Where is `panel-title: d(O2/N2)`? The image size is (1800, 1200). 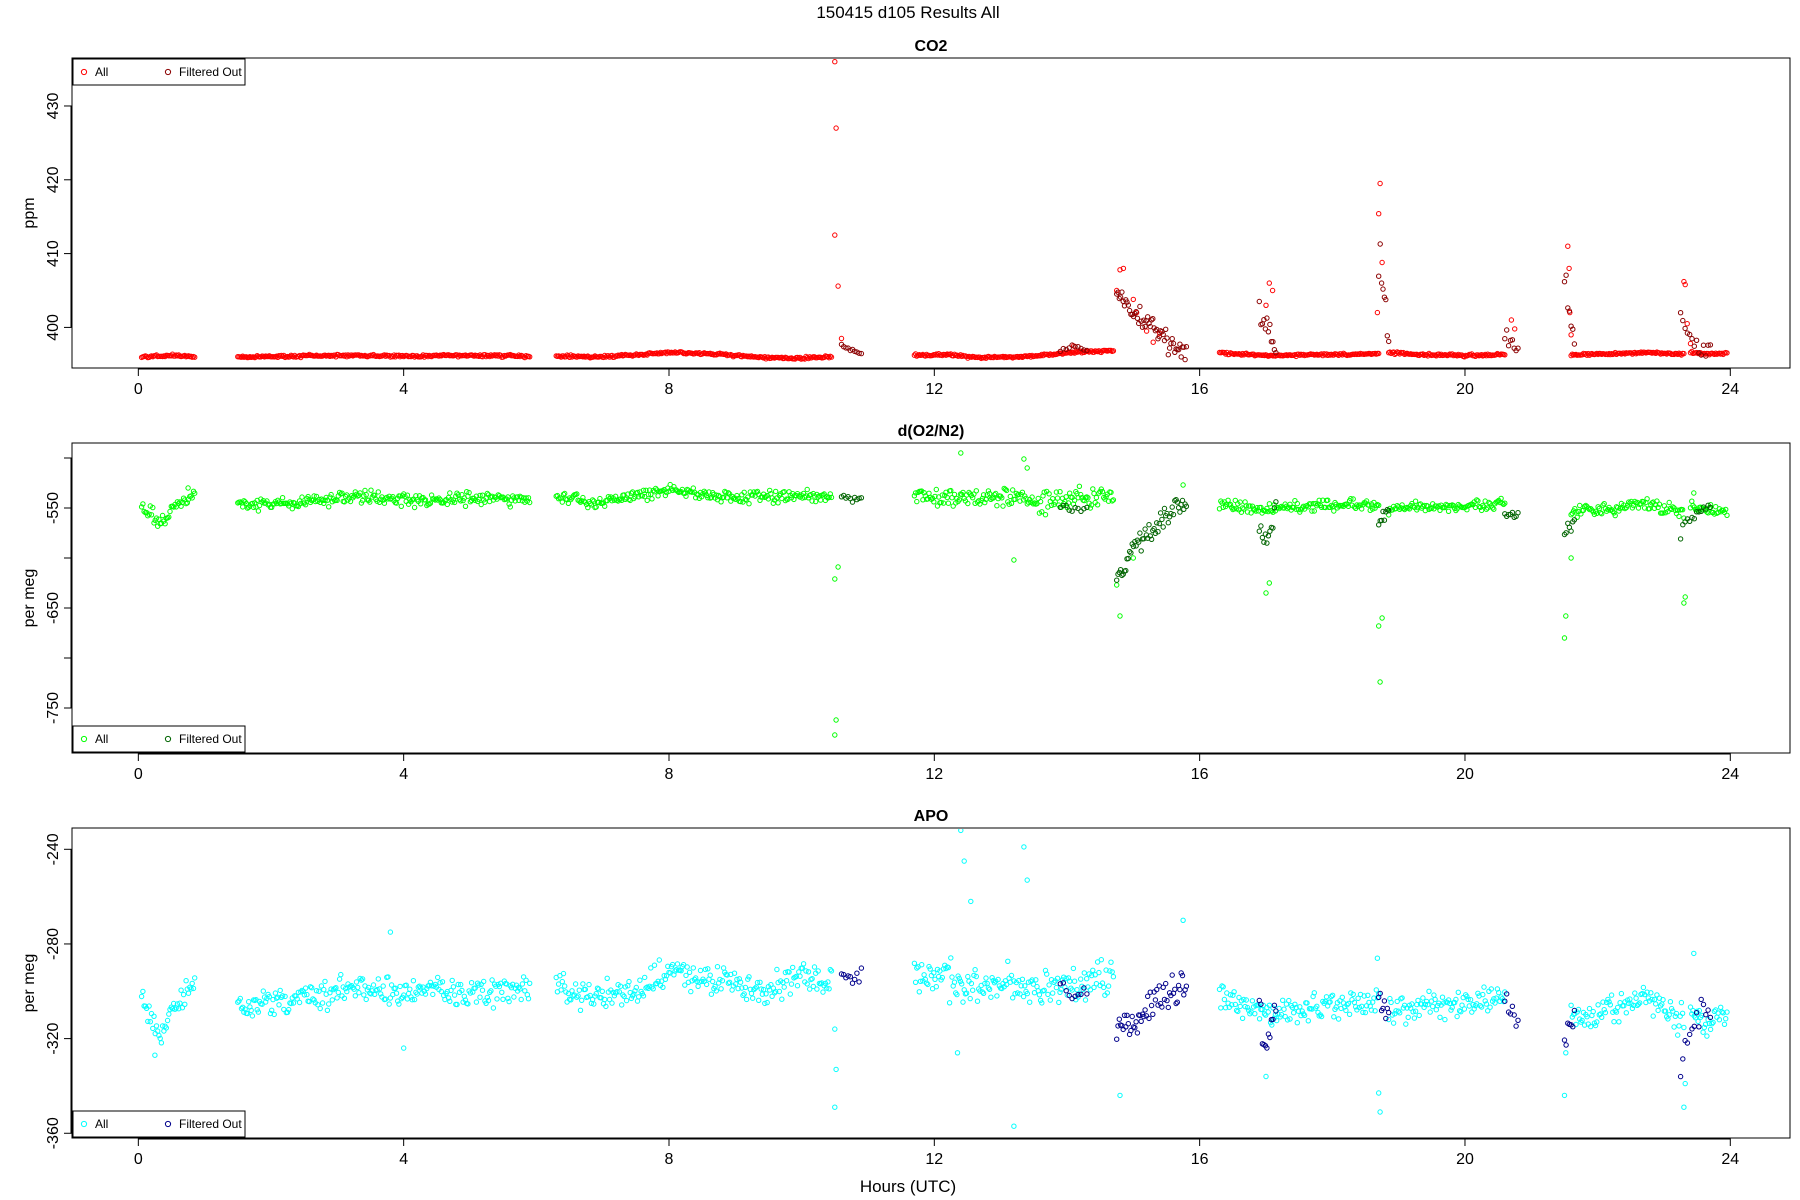
panel-title: d(O2/N2) is located at coordinates (931, 431).